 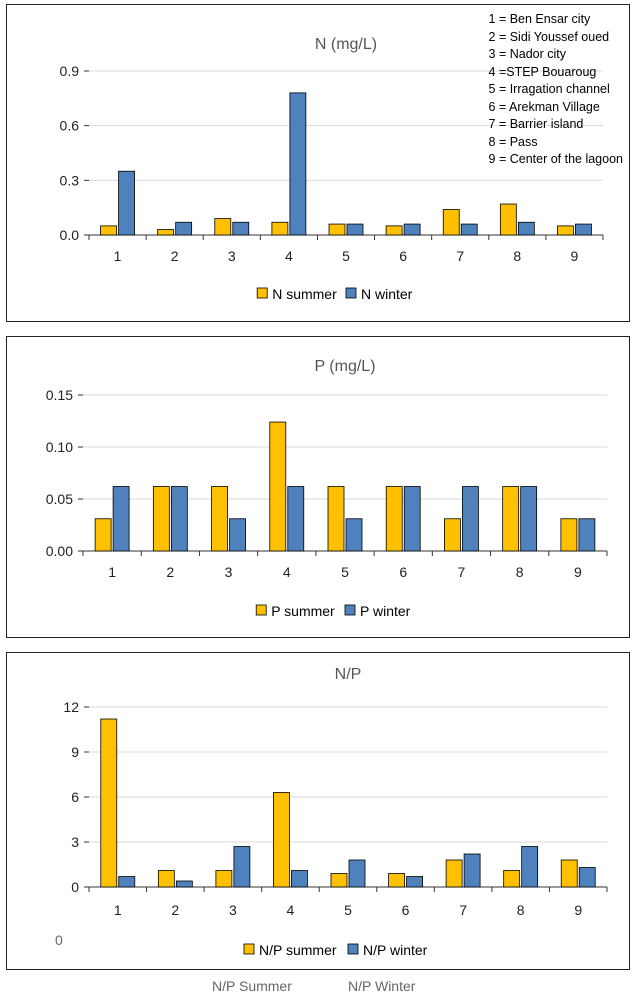 What do you see at coordinates (539, 19) in the screenshot?
I see `site-key-item: 1 = Ben Ensar city` at bounding box center [539, 19].